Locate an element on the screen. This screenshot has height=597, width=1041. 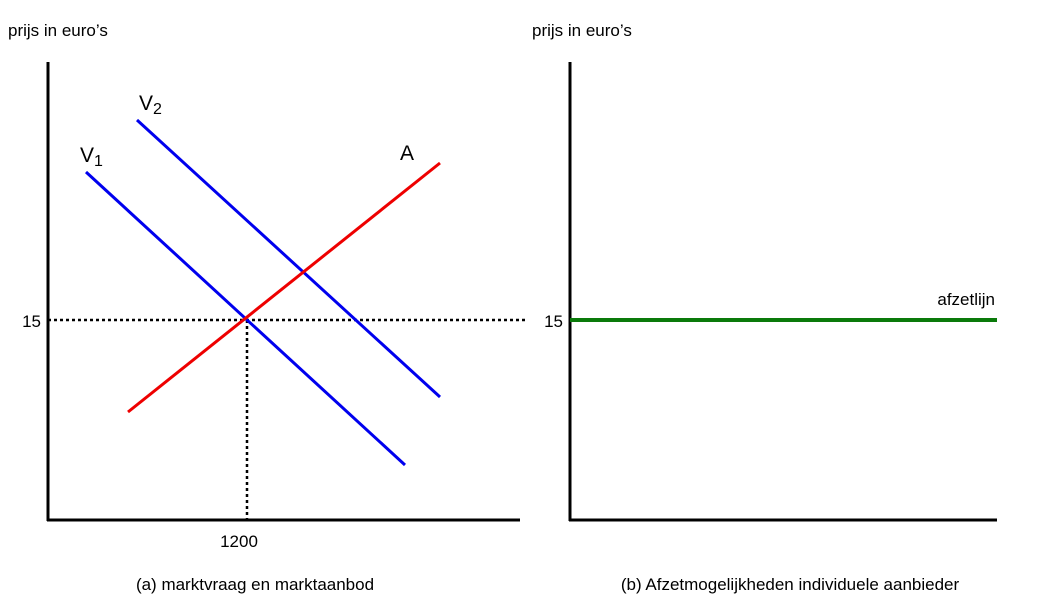
curve-label: afzetlijn is located at coordinates (966, 299).